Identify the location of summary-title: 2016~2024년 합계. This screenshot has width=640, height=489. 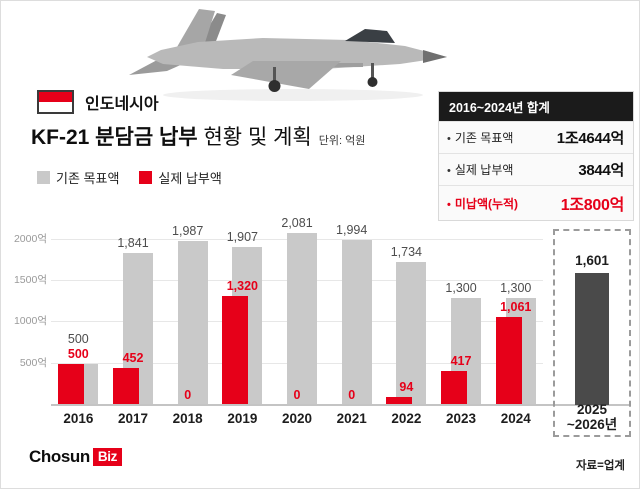
(536, 106).